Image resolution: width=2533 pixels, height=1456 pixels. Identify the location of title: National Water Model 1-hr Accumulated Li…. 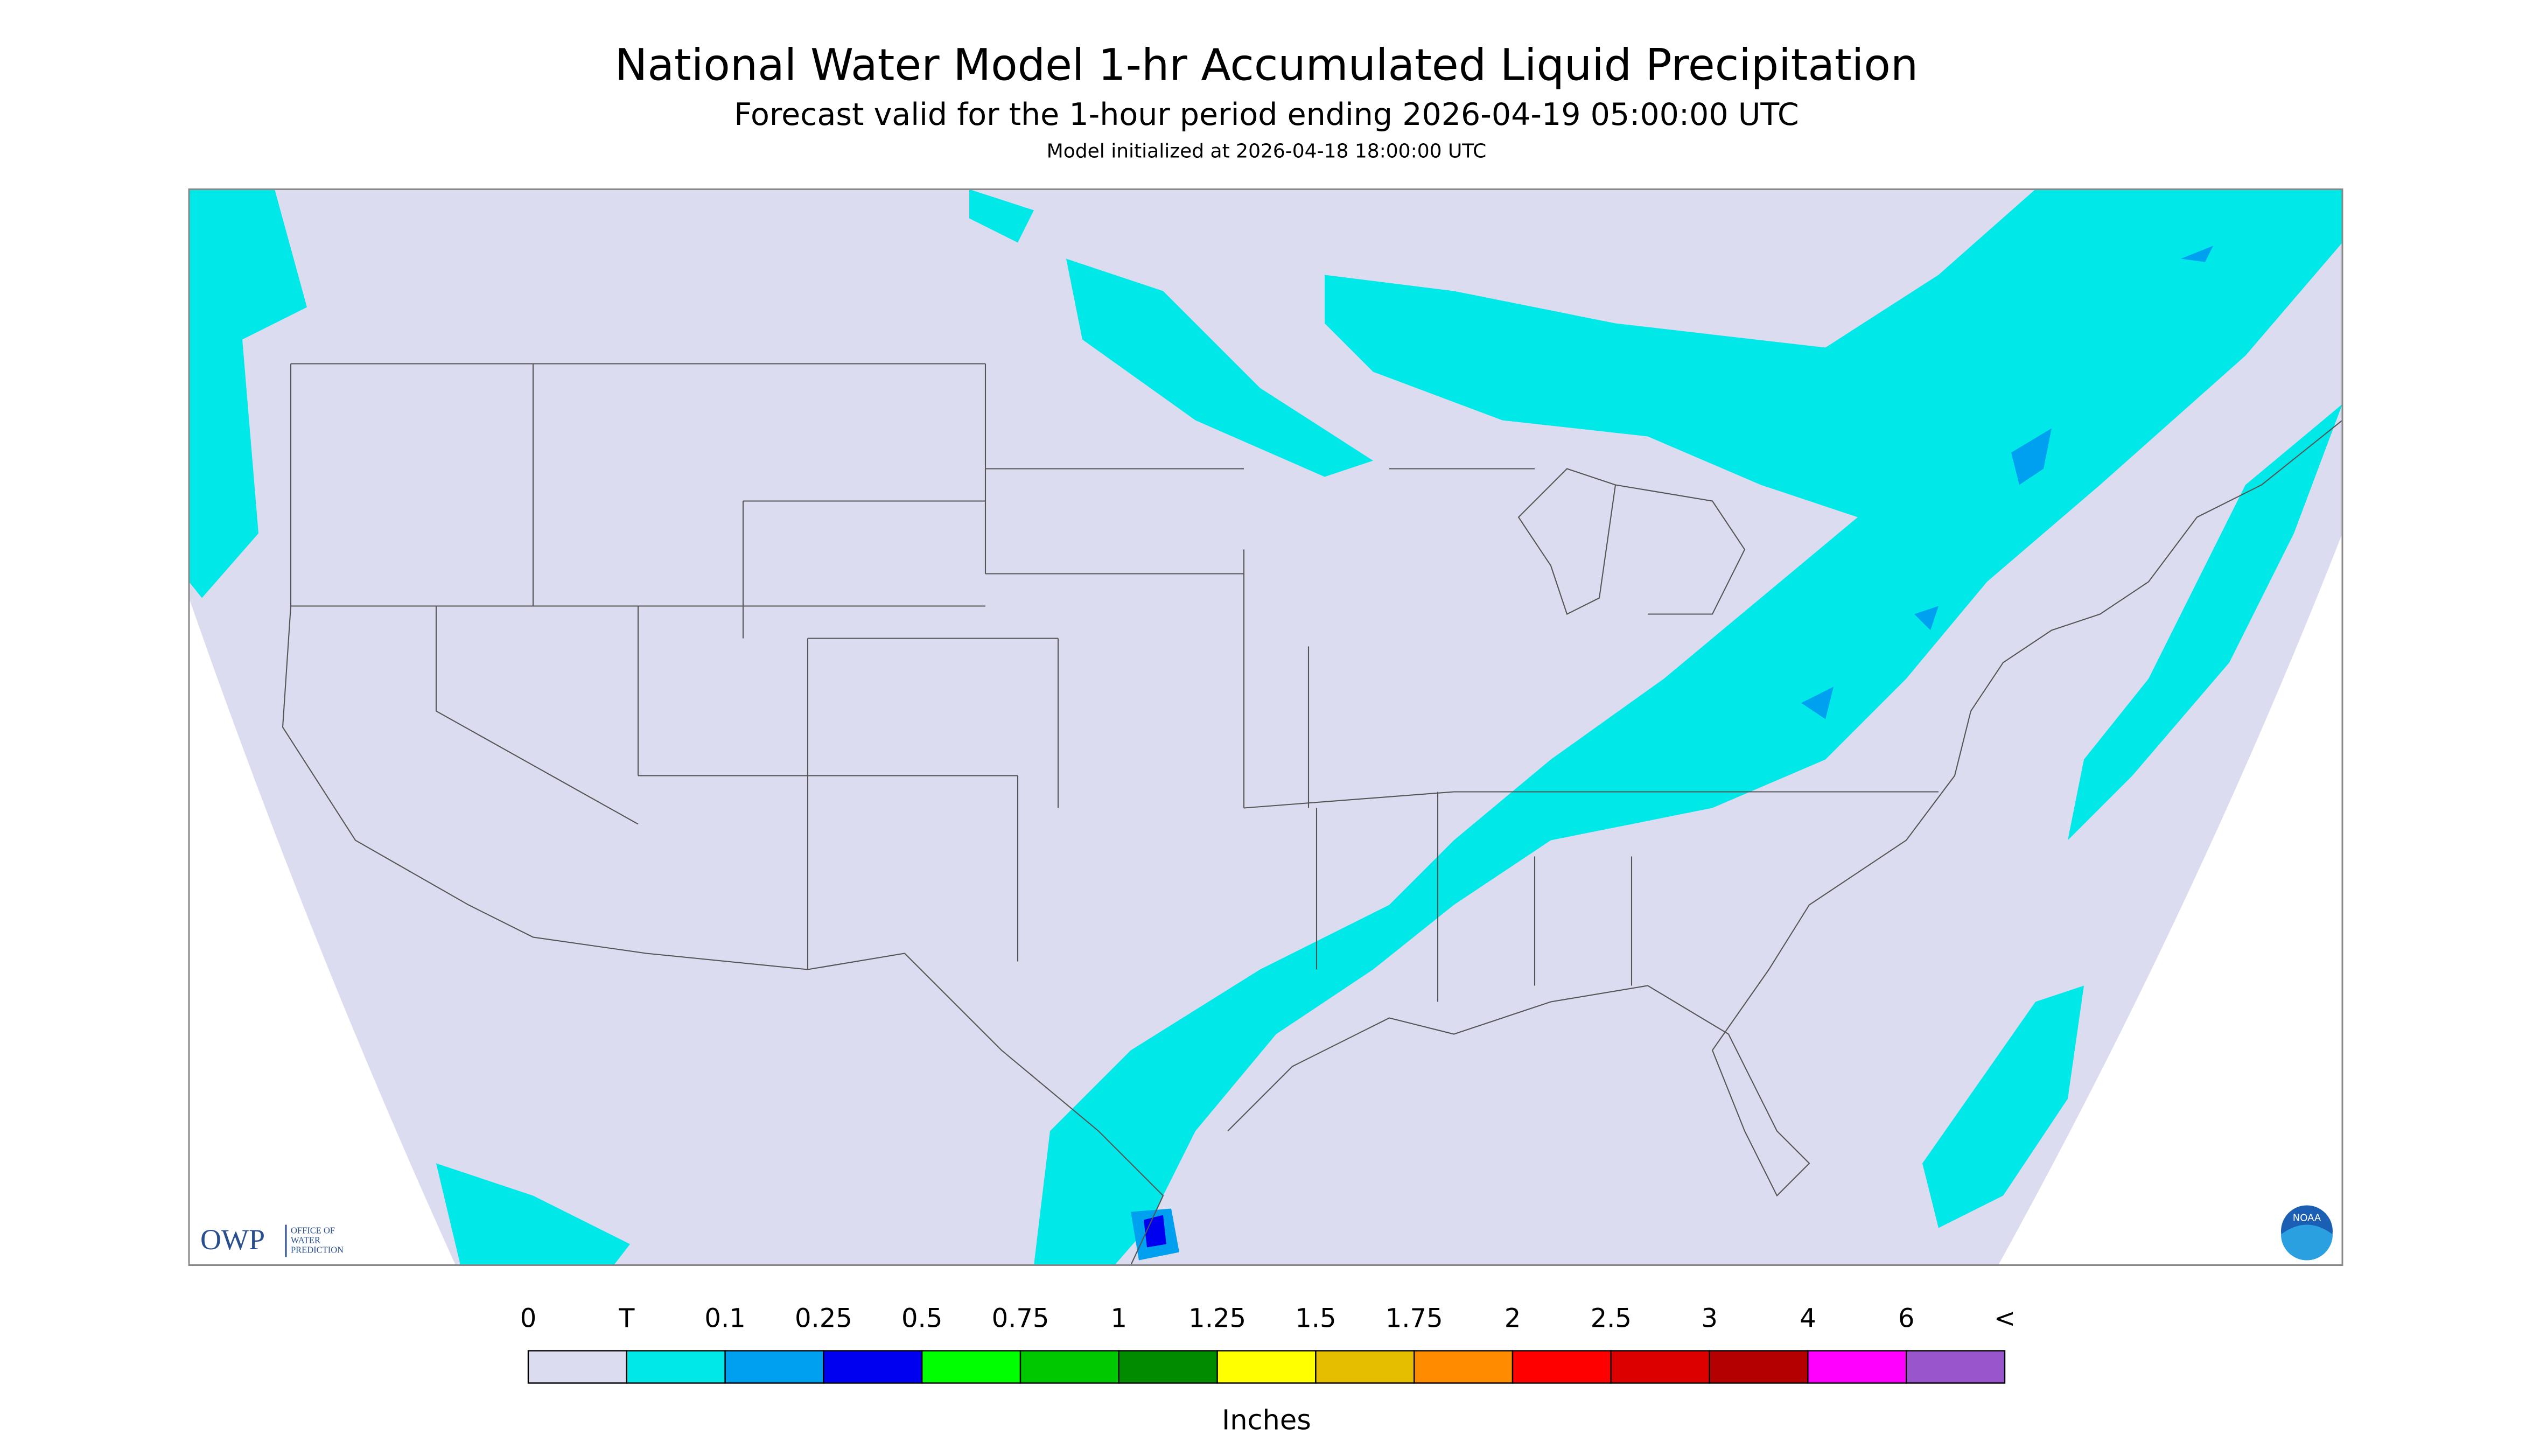
(1266, 65).